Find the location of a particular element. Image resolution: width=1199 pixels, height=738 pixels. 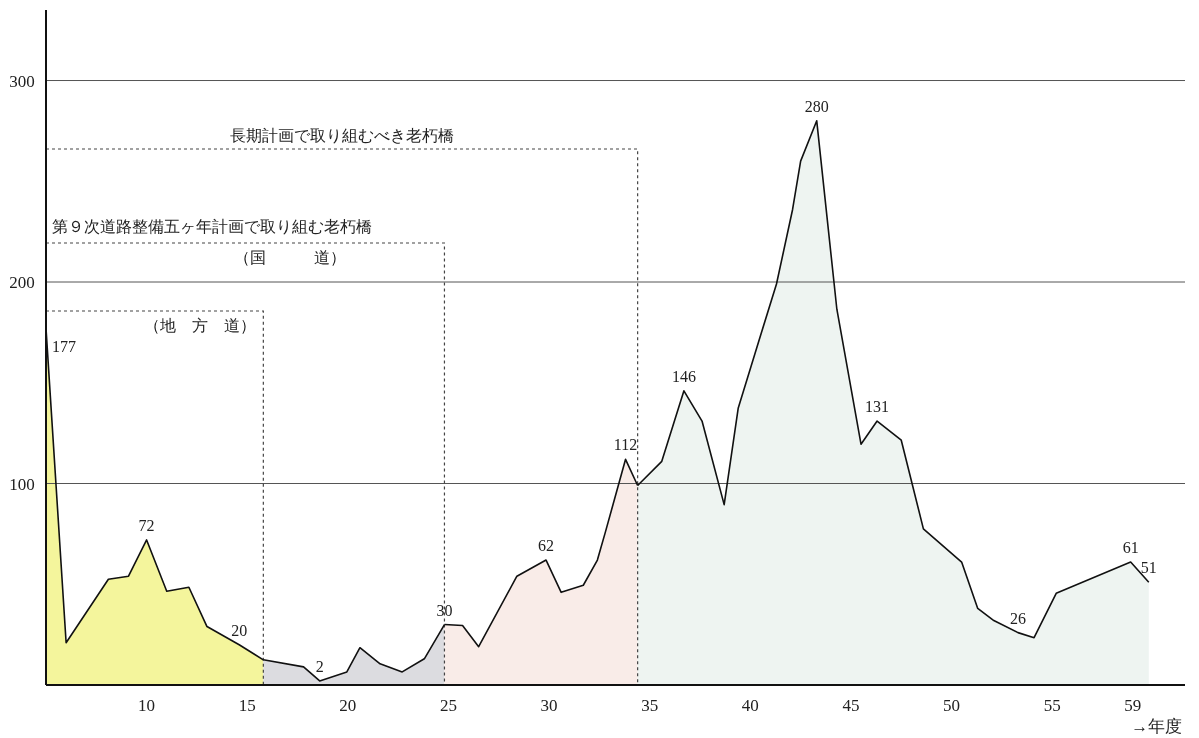

data-label: 2 is located at coordinates (319, 666).